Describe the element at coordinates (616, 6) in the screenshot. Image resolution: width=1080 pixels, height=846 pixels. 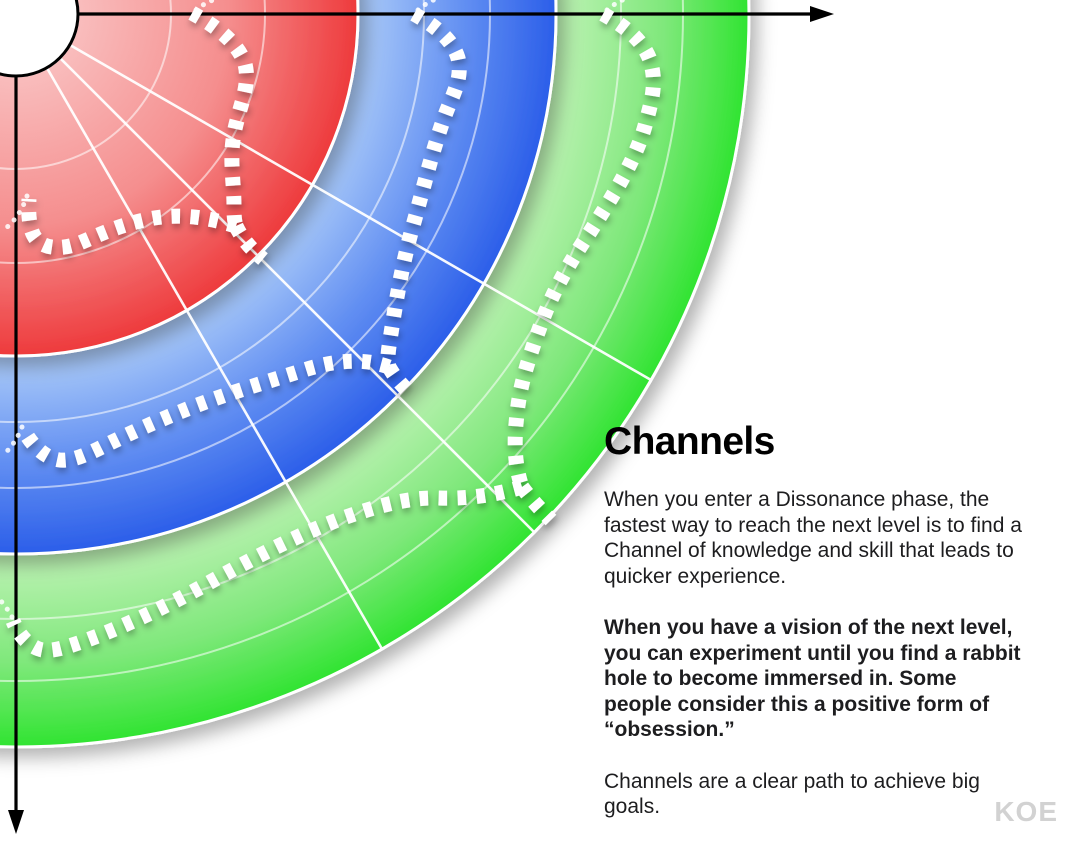
I see `dotted-tail-green-top` at that location.